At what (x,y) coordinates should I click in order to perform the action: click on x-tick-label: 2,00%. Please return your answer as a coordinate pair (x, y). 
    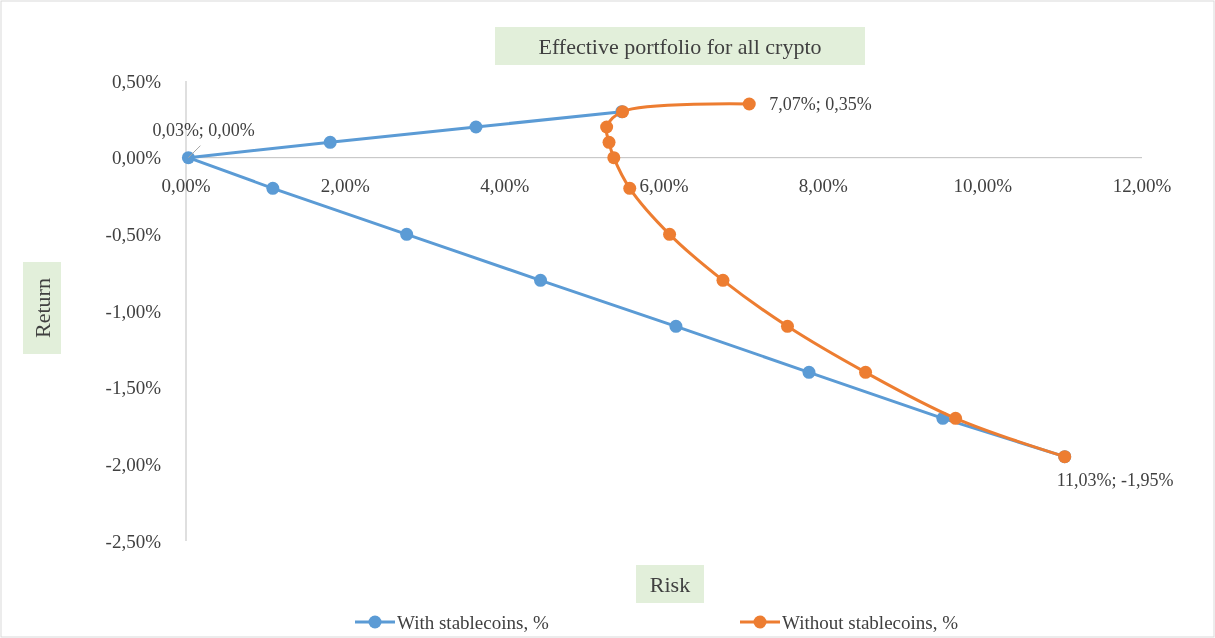
    Looking at the image, I should click on (345, 185).